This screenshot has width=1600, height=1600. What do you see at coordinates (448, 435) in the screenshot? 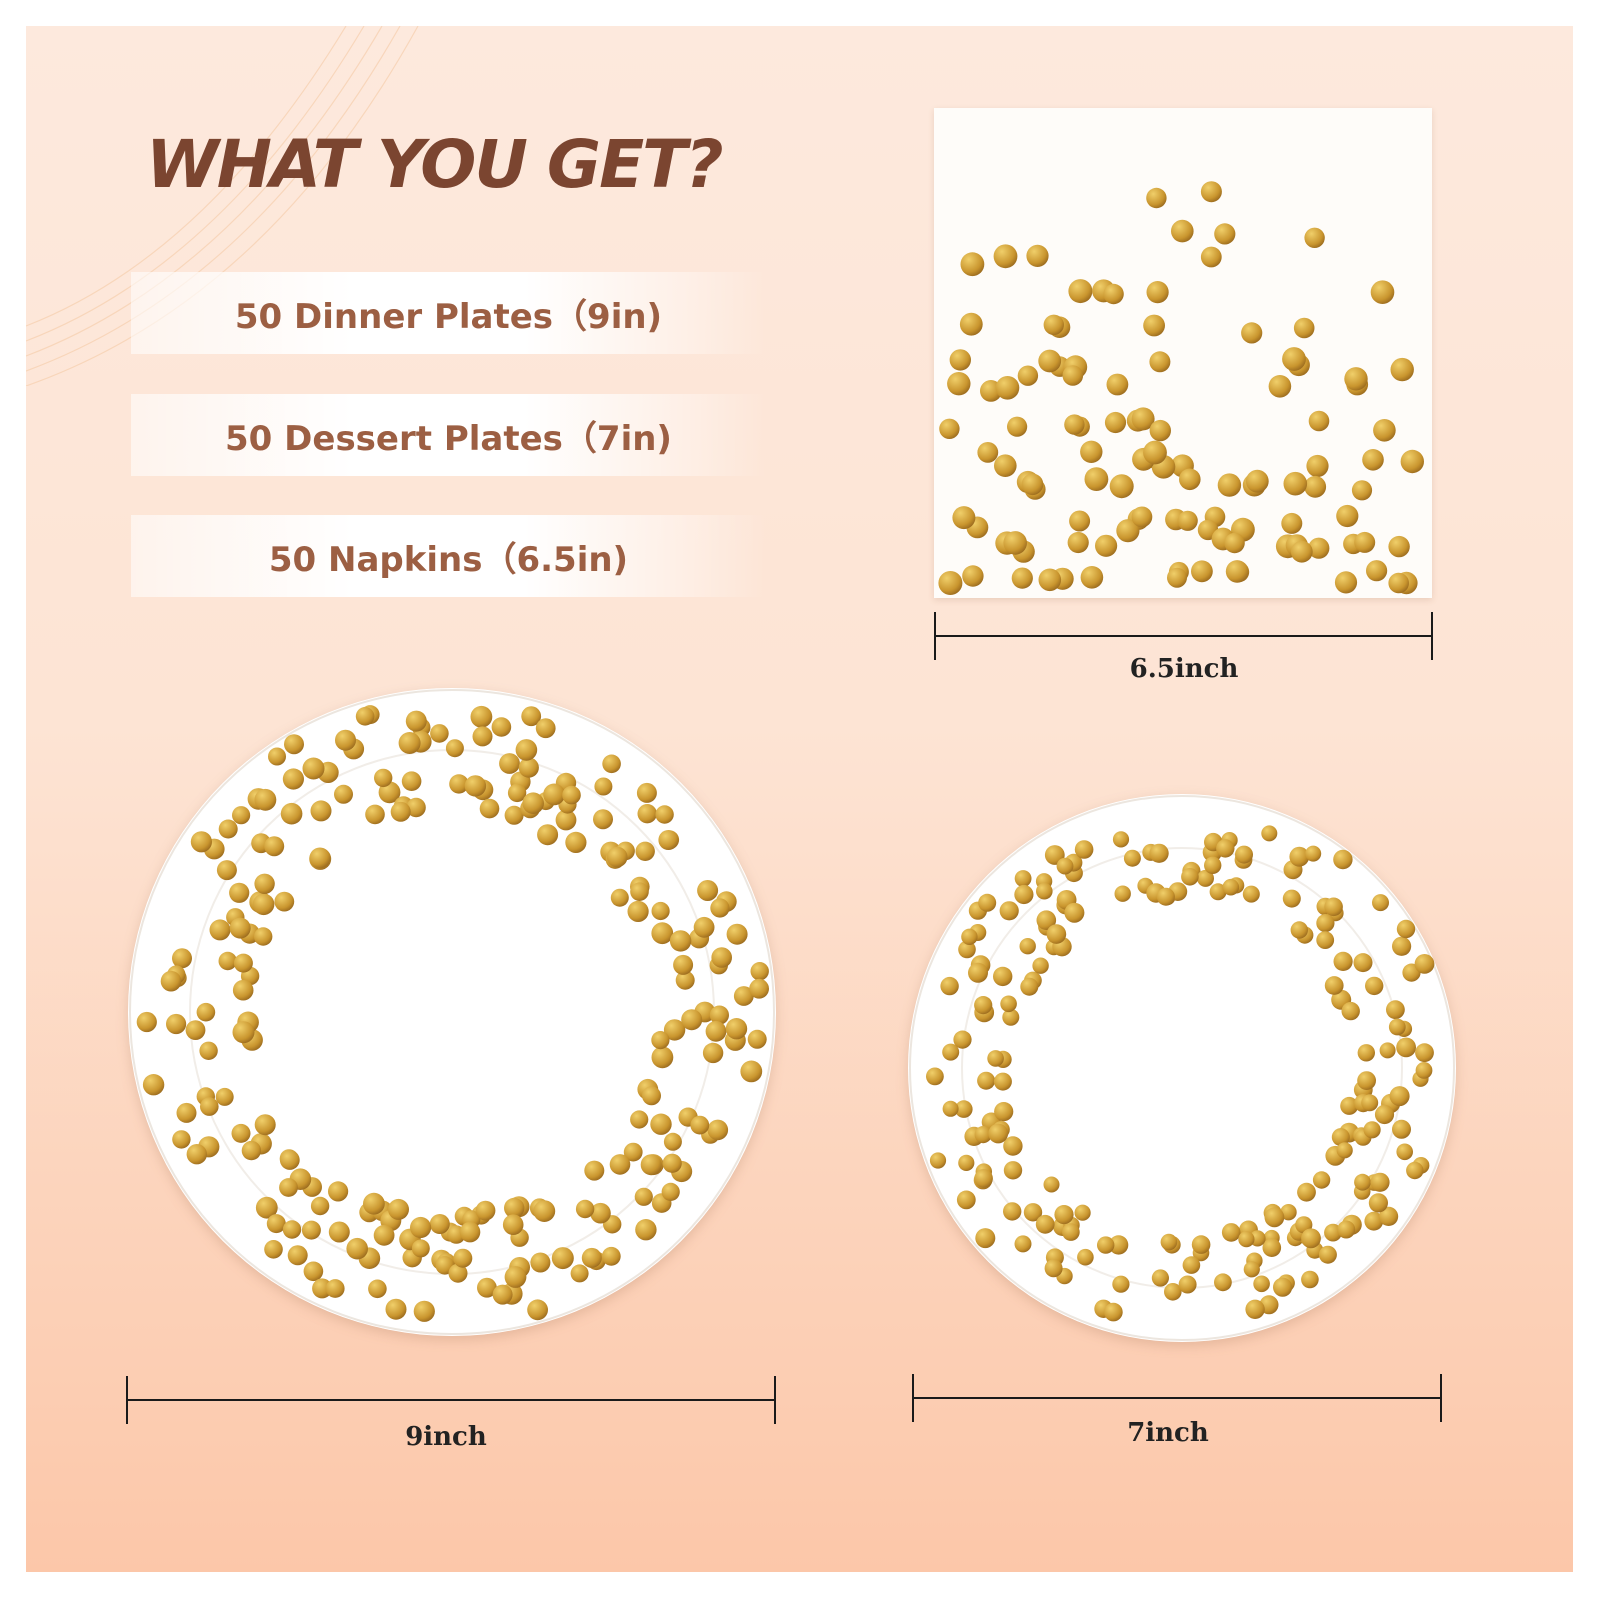
I see `package-item-dessert-plates: 50 Dessert Plates（7in)` at bounding box center [448, 435].